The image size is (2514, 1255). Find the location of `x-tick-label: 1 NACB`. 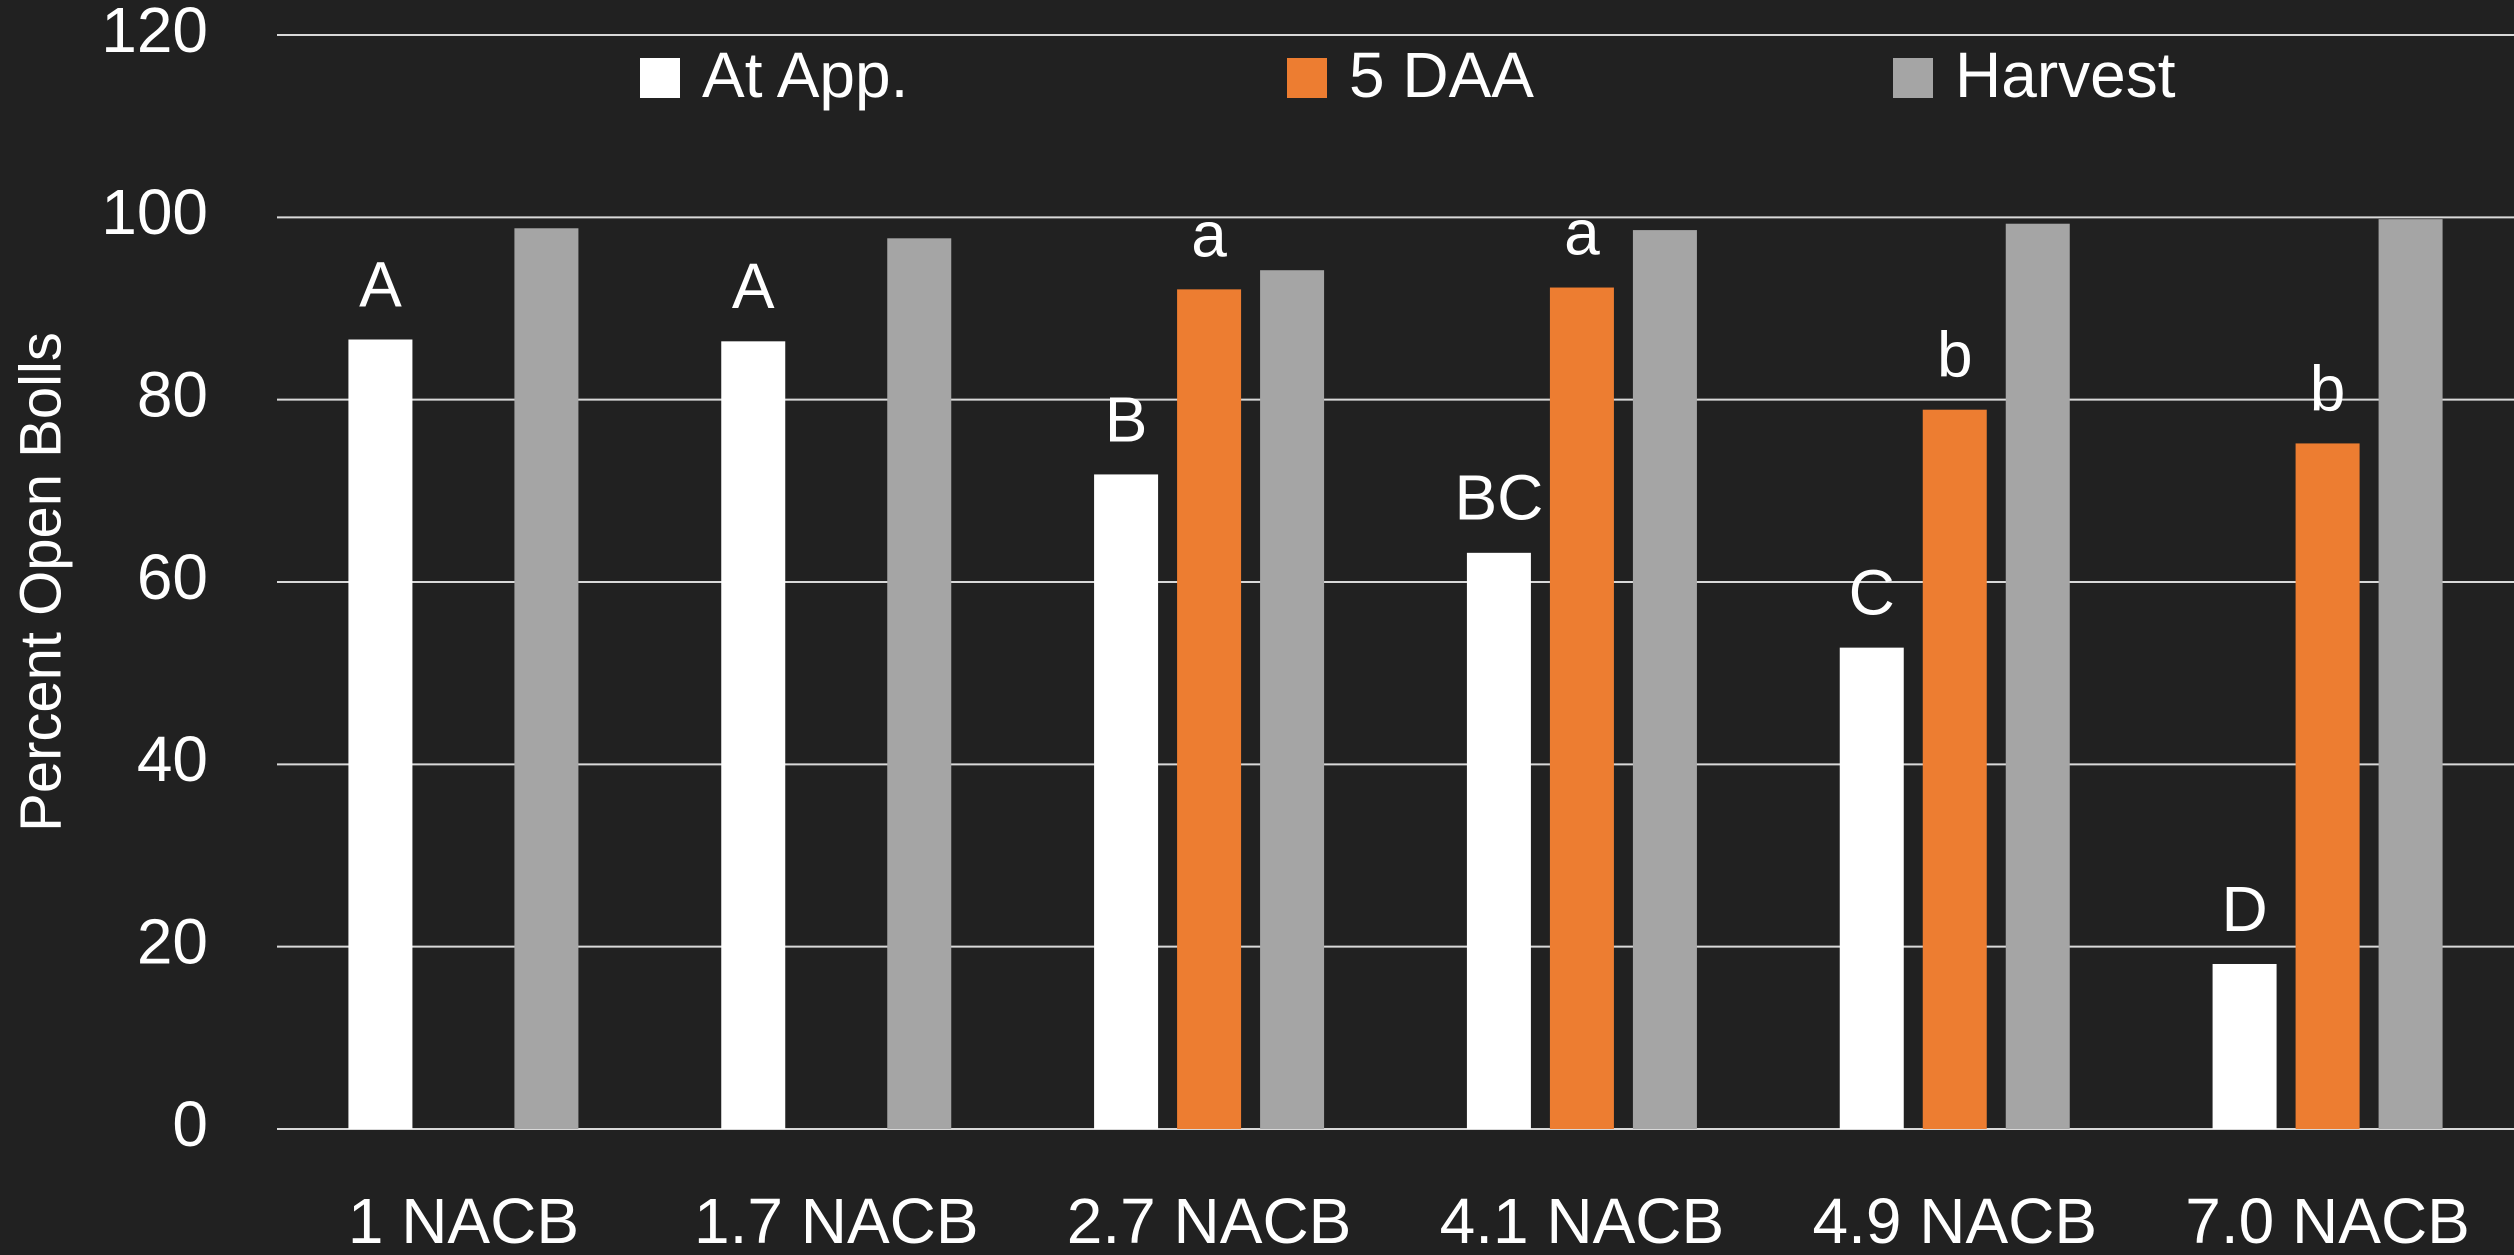

x-tick-label: 1 NACB is located at coordinates (463, 1220).